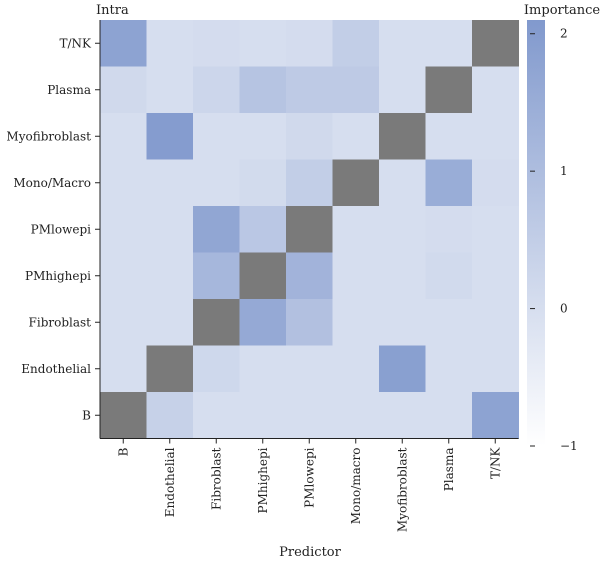  I want to click on colorbar-gradient, so click(536, 233).